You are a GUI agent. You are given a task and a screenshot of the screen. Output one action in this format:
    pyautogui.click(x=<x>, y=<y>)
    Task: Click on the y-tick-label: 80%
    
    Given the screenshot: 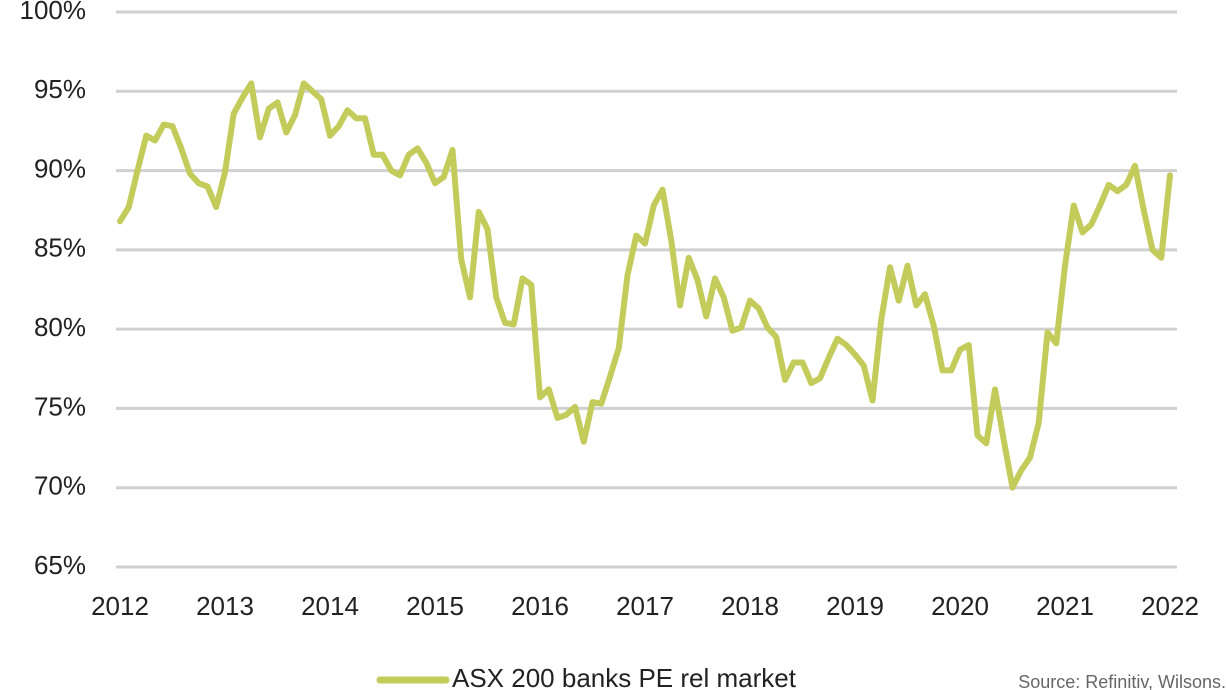 What is the action you would take?
    pyautogui.click(x=60, y=327)
    